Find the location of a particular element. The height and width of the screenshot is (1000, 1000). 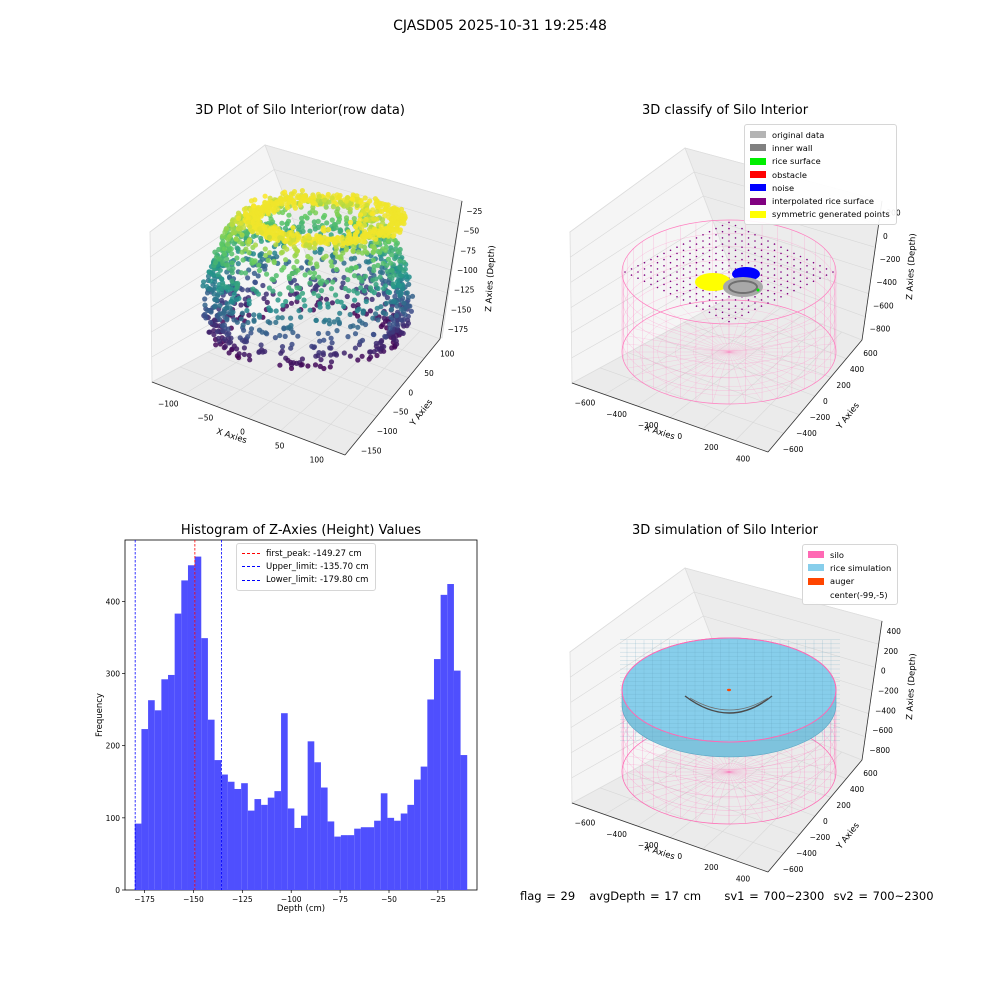

histogram-x-ticks: −175 −150 −125 −100 −75 −50 −25 is located at coordinates (290, 897).